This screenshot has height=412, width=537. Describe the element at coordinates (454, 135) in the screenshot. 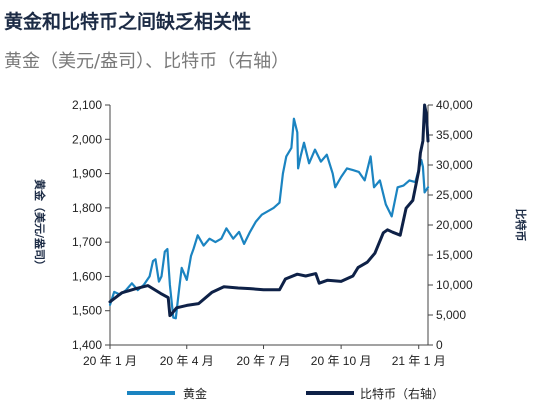

I see `right-tick-label: 35,000` at that location.